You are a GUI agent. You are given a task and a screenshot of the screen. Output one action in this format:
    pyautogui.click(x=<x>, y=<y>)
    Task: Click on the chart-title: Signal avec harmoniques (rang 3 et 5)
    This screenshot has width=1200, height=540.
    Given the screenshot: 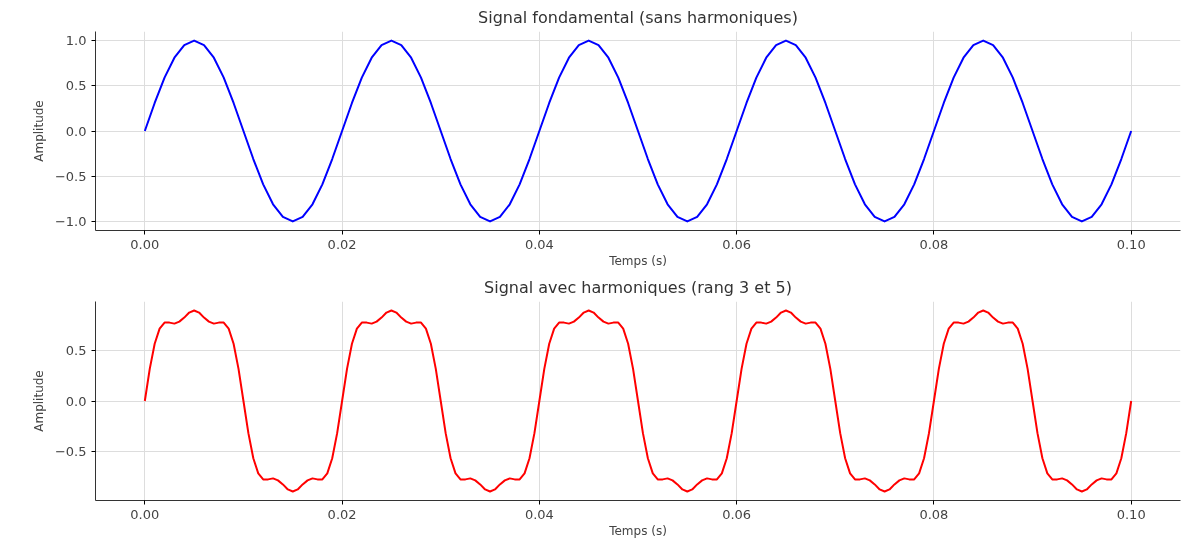 What is the action you would take?
    pyautogui.click(x=638, y=287)
    